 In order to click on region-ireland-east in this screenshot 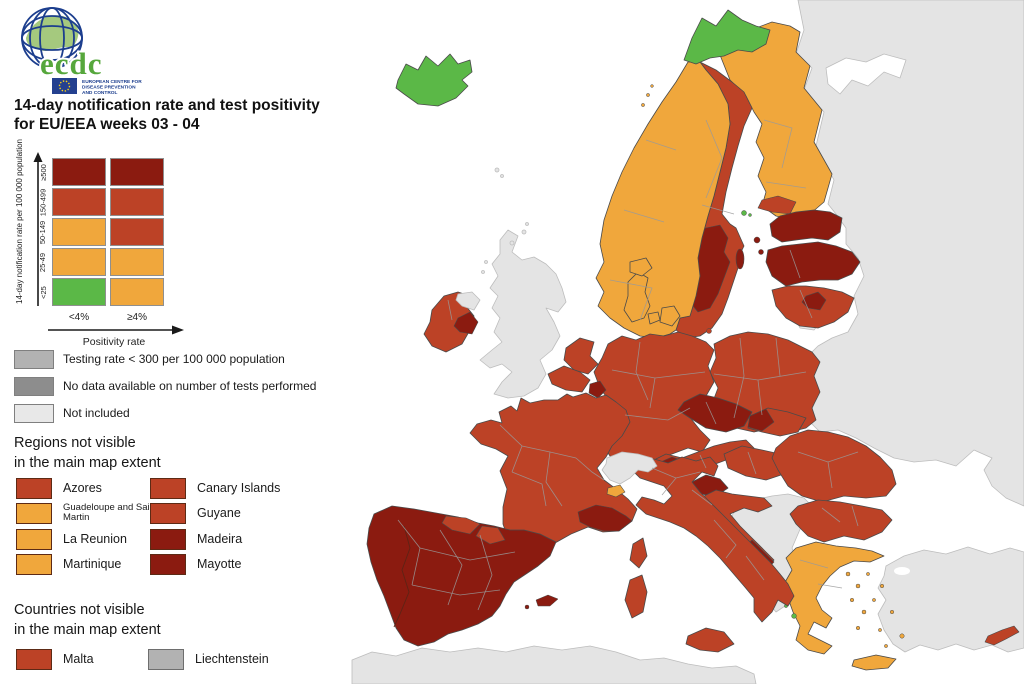, I will do `click(466, 323)`.